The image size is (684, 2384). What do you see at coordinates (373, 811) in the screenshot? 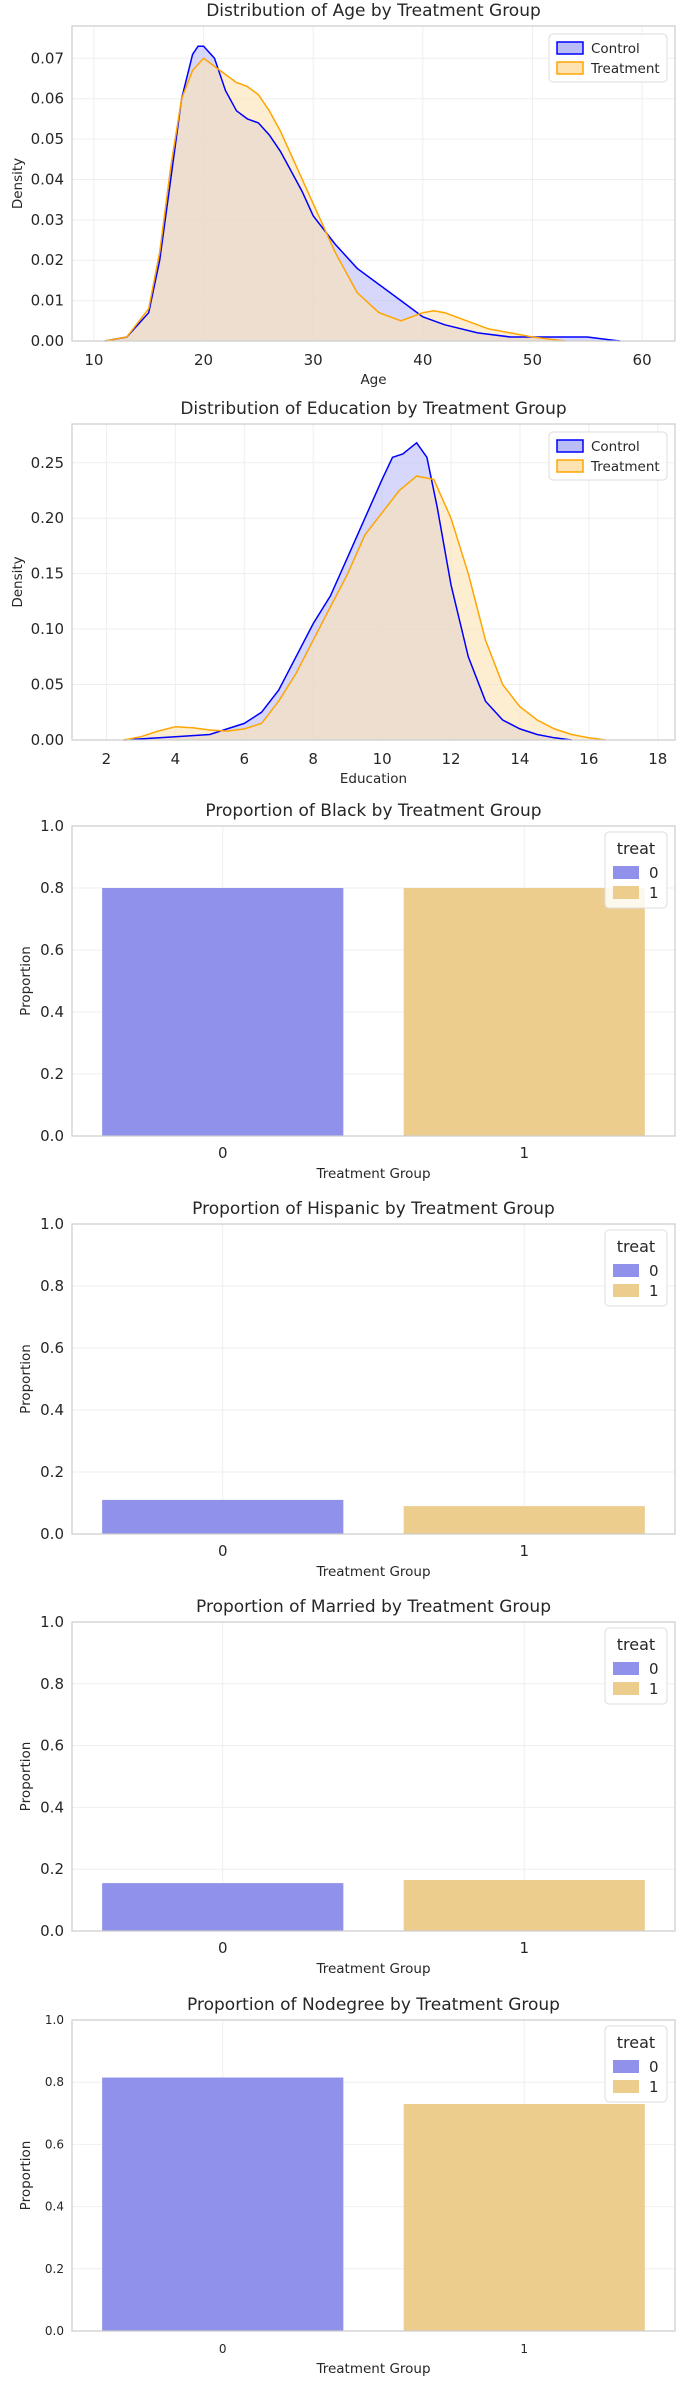
I see `chart-title: Proportion of Black by Treatment Group` at bounding box center [373, 811].